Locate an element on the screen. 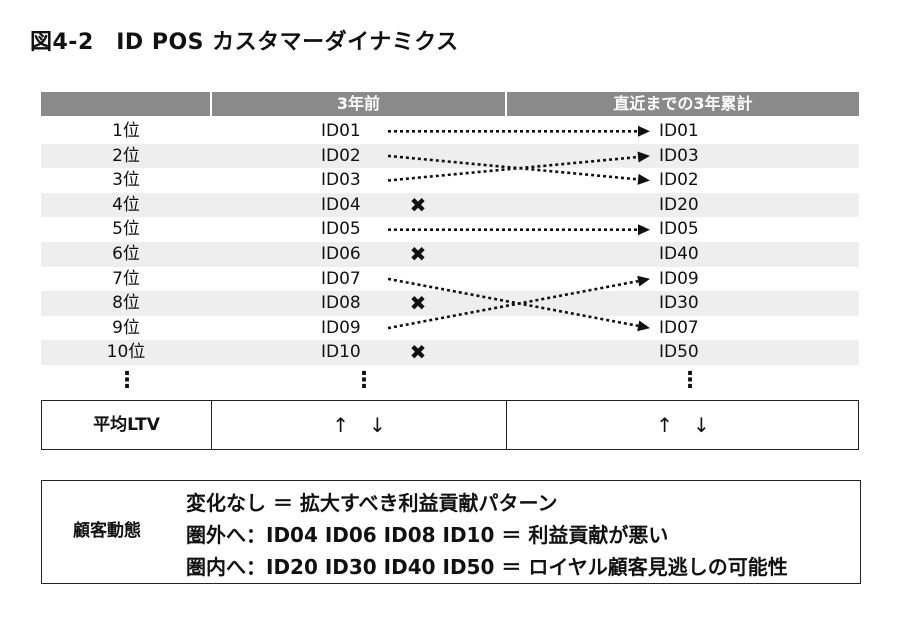 This screenshot has width=900, height=620. prev-id: ID01 is located at coordinates (341, 131).